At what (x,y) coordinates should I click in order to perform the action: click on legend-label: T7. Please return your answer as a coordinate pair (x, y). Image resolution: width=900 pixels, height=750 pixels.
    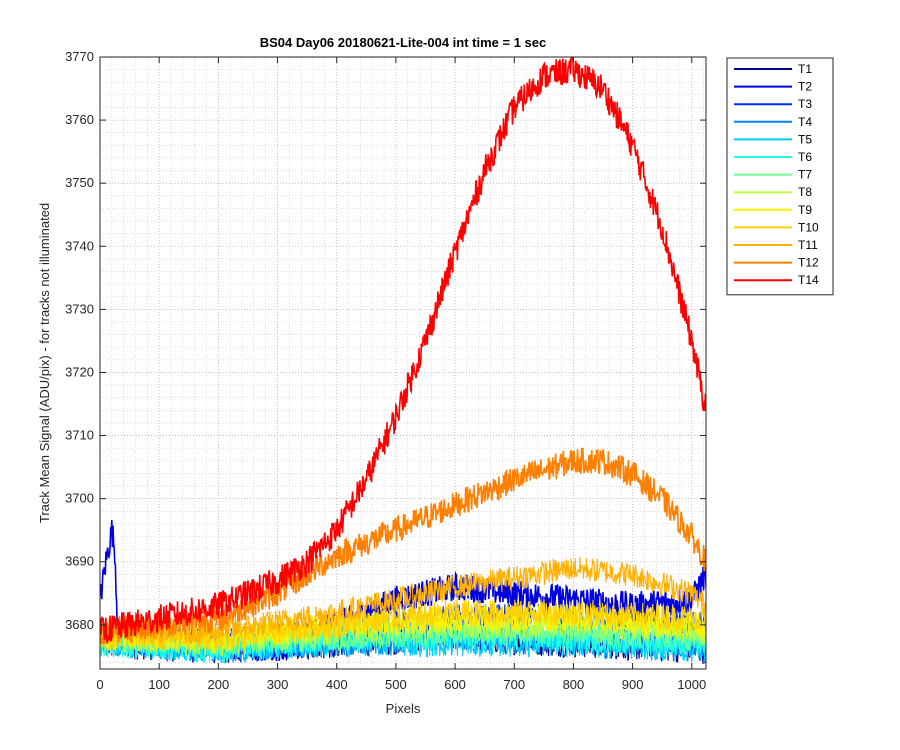
    Looking at the image, I should click on (805, 175).